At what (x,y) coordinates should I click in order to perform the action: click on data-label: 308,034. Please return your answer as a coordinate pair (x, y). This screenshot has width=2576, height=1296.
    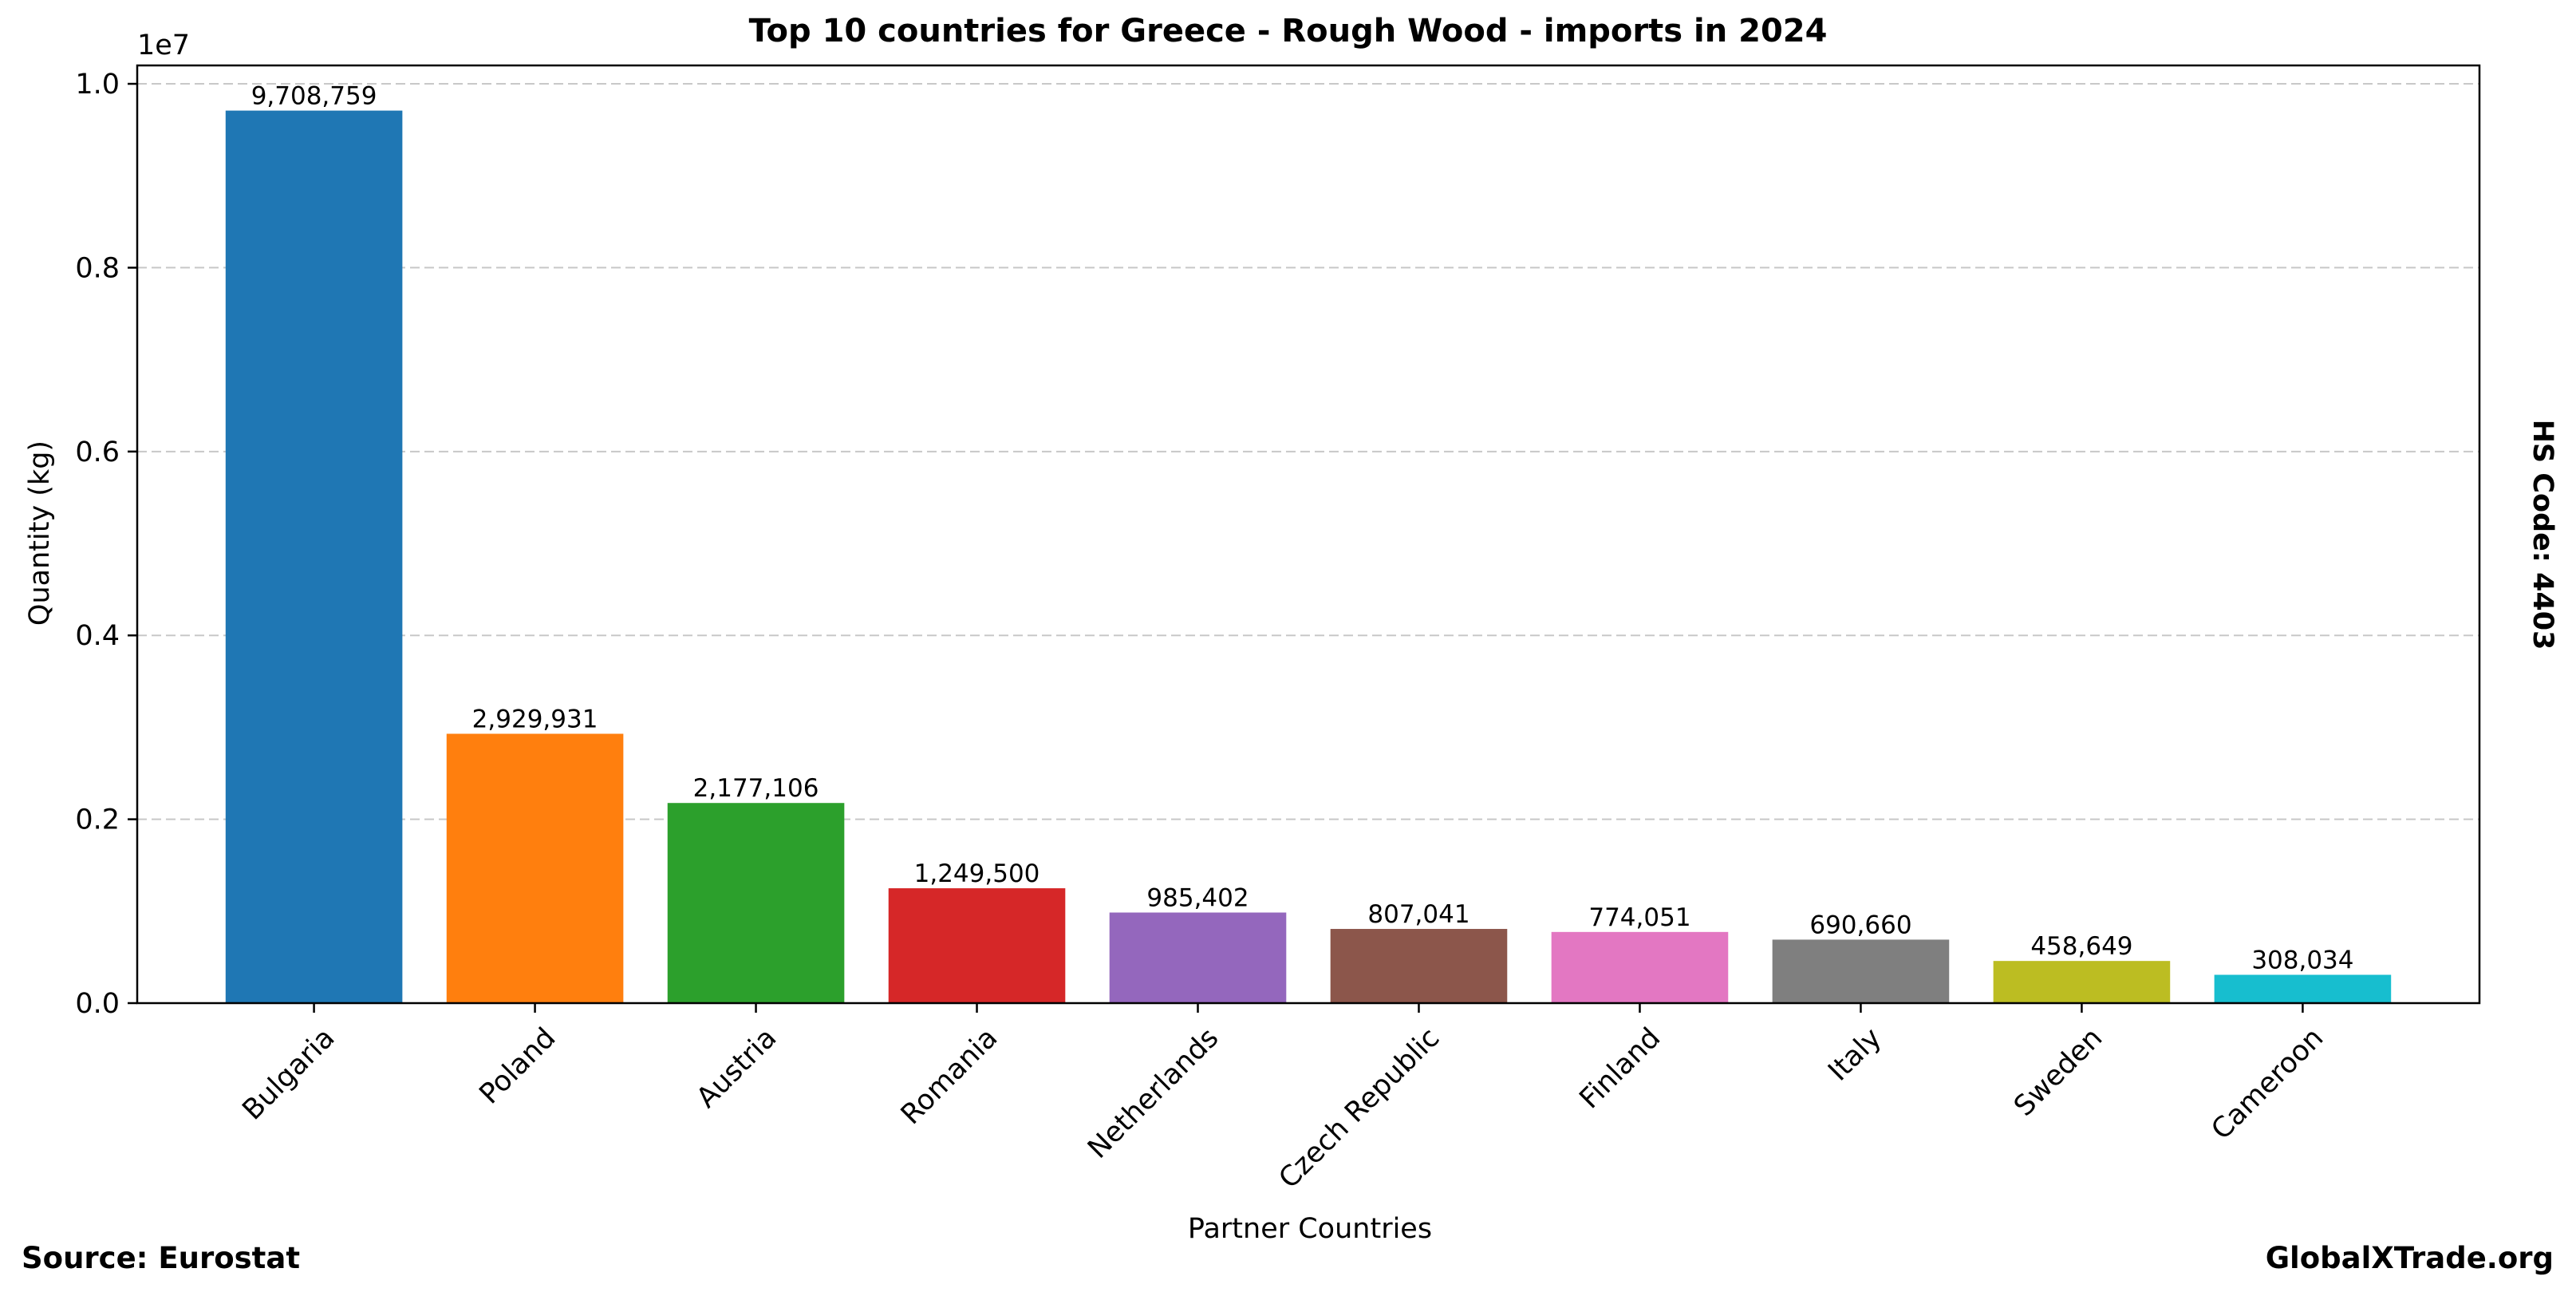
    Looking at the image, I should click on (2302, 960).